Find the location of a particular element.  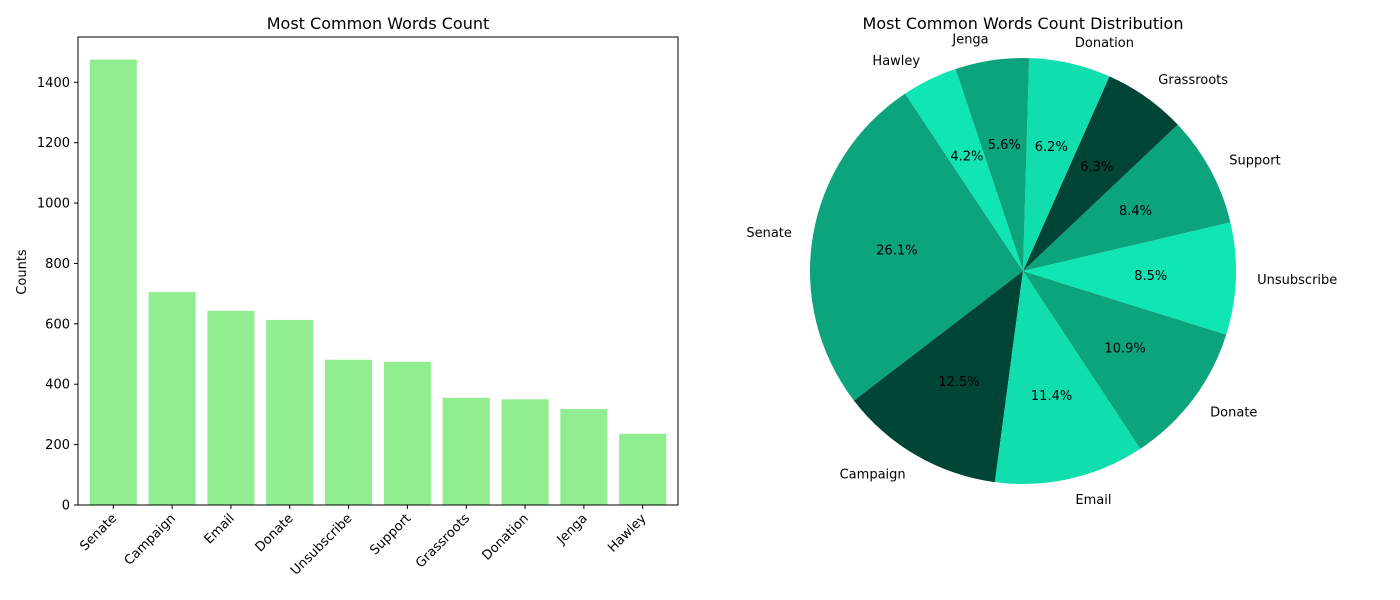

slice-grassroots is located at coordinates (1100, 173).